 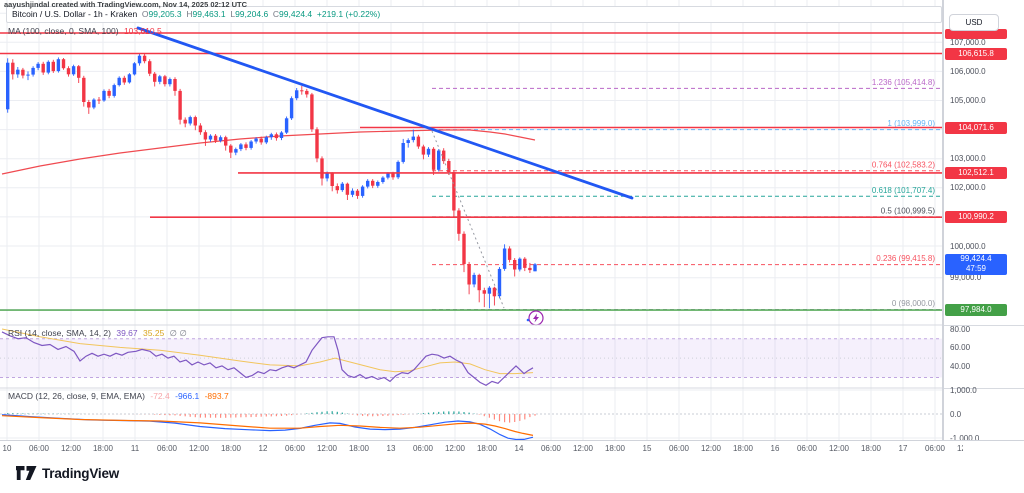 I want to click on fib-level-label: 0.236 (99,415.8), so click(x=905, y=258).